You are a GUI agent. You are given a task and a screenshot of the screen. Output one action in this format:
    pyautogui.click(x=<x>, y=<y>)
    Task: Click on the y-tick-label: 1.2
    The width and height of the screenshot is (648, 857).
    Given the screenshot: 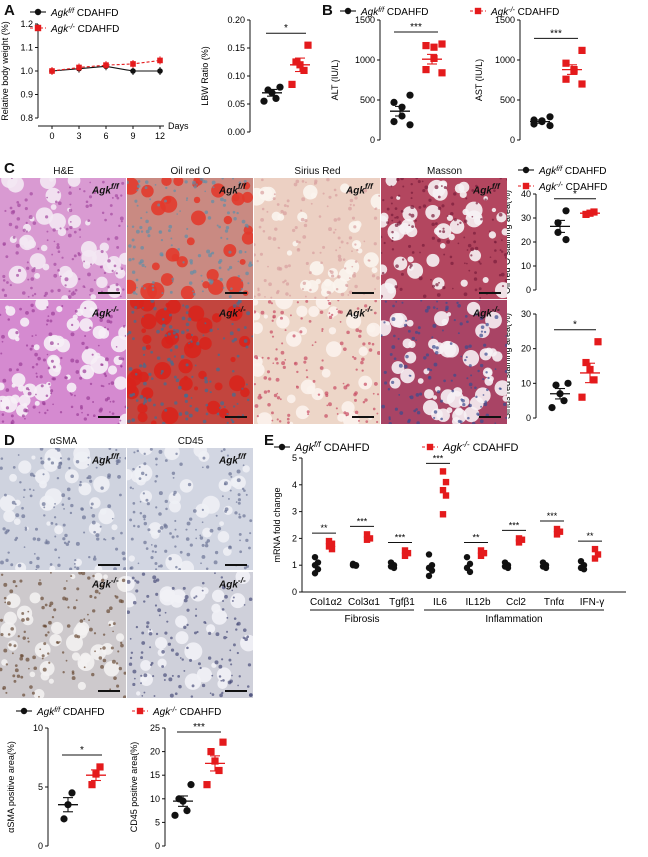 What is the action you would take?
    pyautogui.click(x=26, y=24)
    